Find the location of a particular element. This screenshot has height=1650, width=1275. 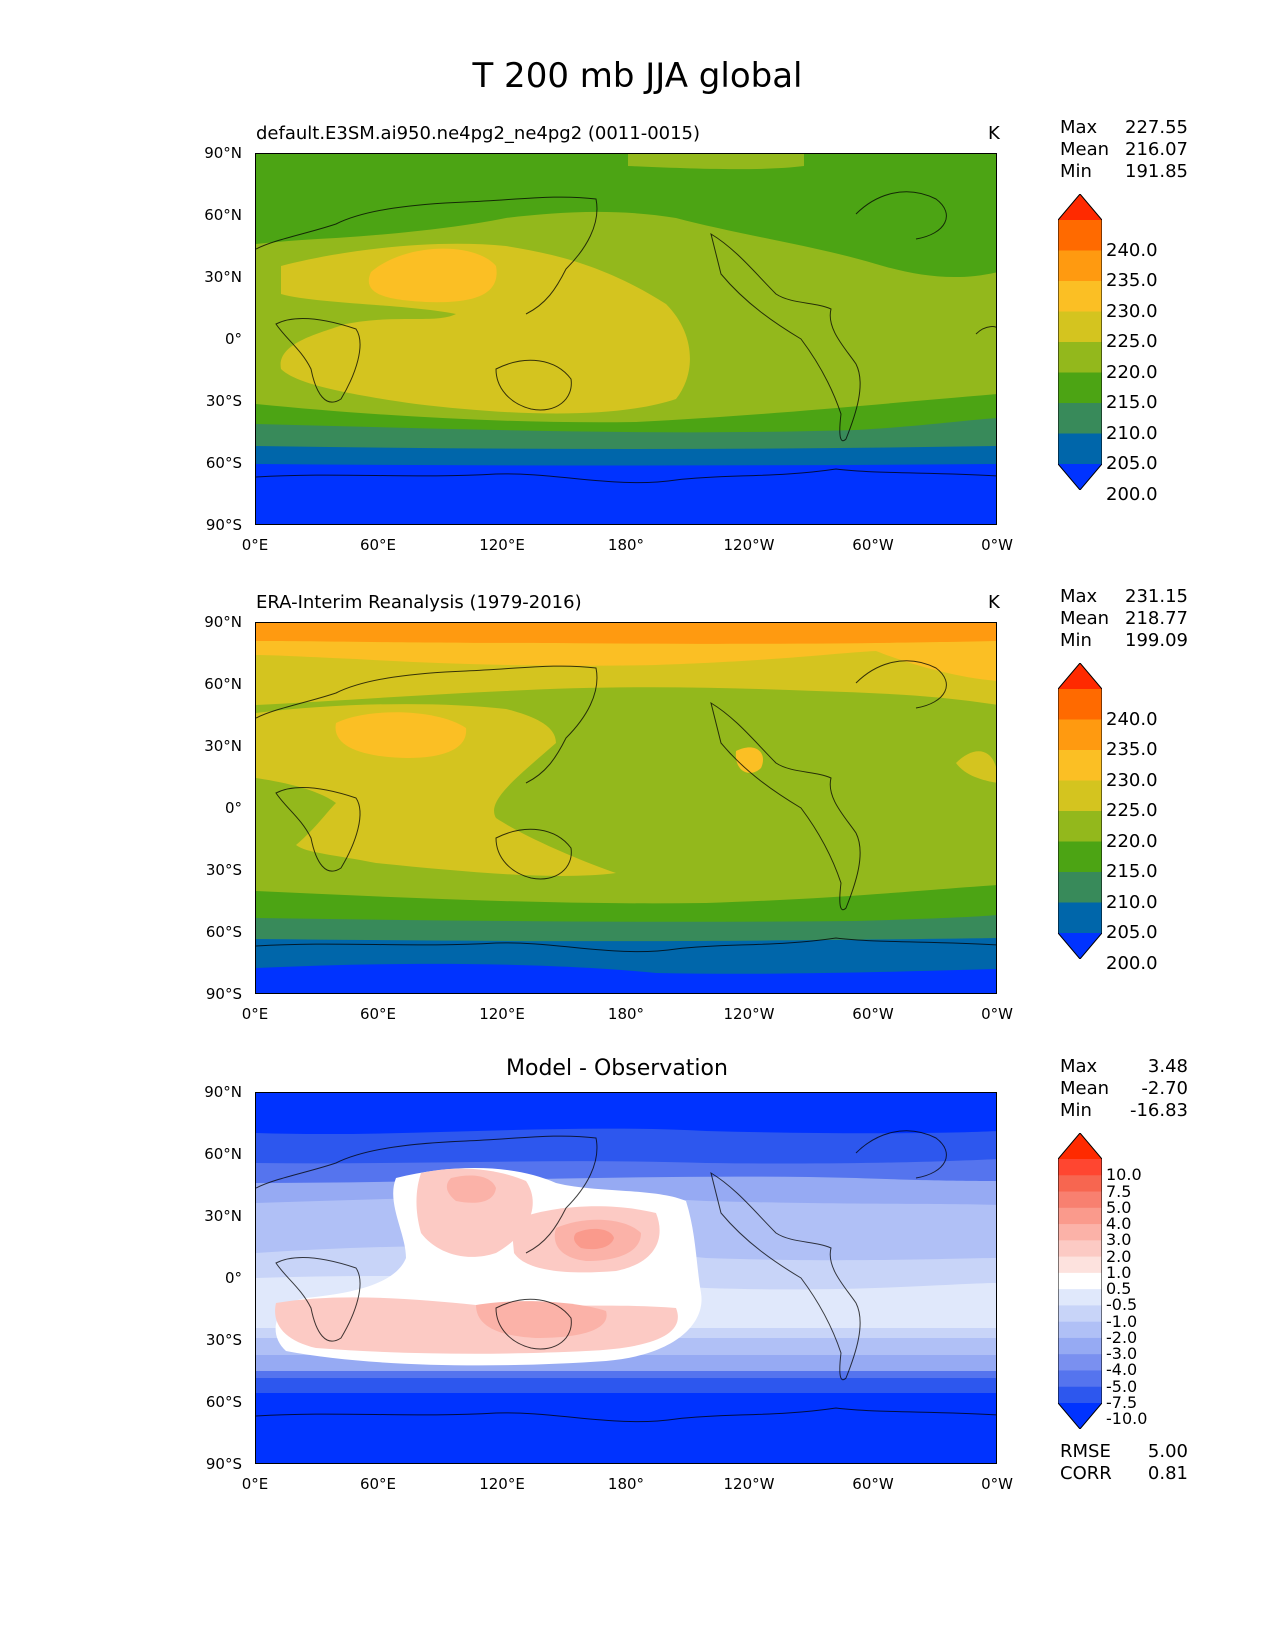

diff-metrics: RMSE 5.00 CORR 0.81 is located at coordinates (1124, 1463).